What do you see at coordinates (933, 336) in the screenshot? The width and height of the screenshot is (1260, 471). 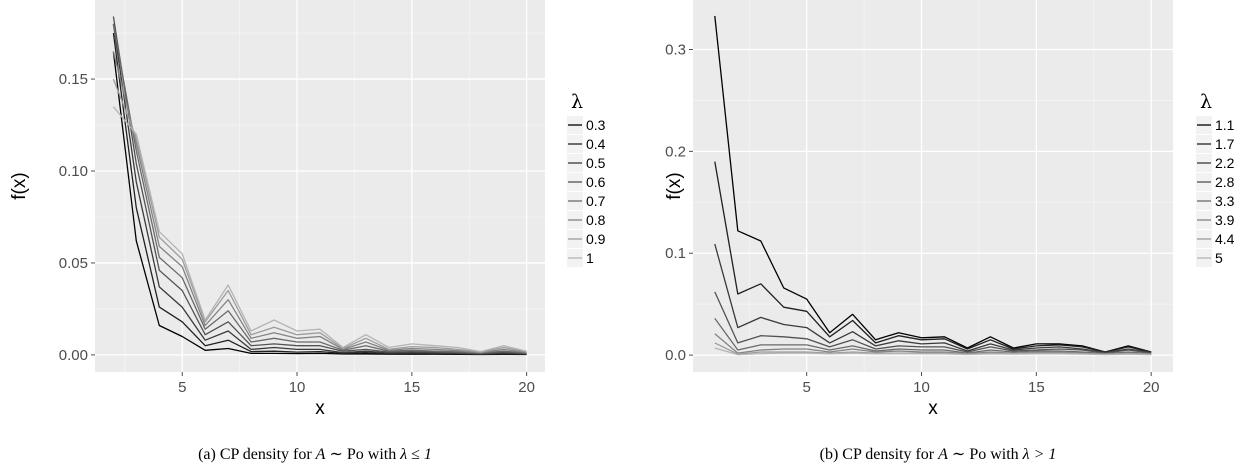 I see `series-line-3.3` at bounding box center [933, 336].